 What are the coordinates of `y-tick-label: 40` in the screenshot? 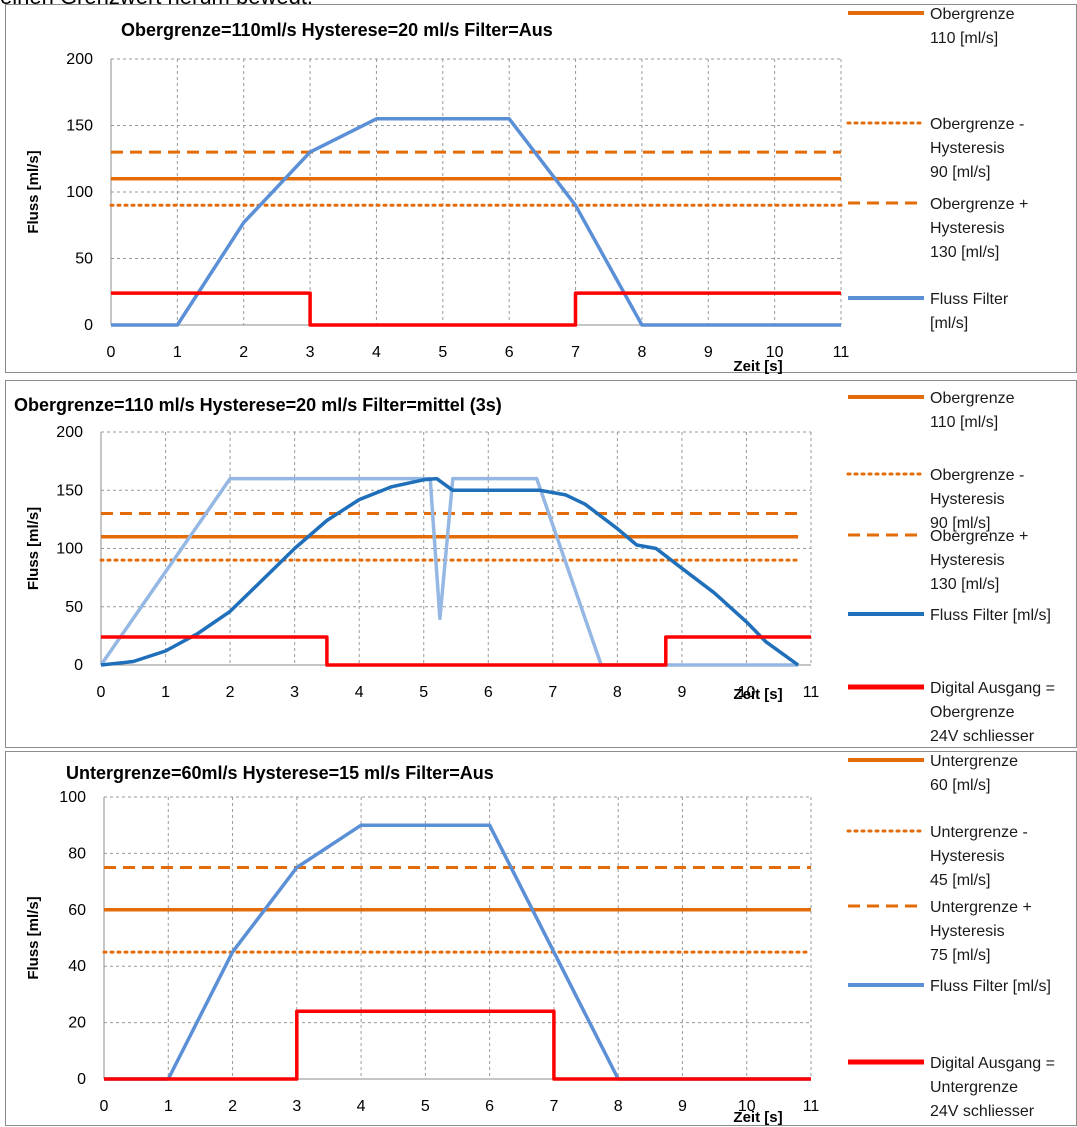 It's located at (77, 966).